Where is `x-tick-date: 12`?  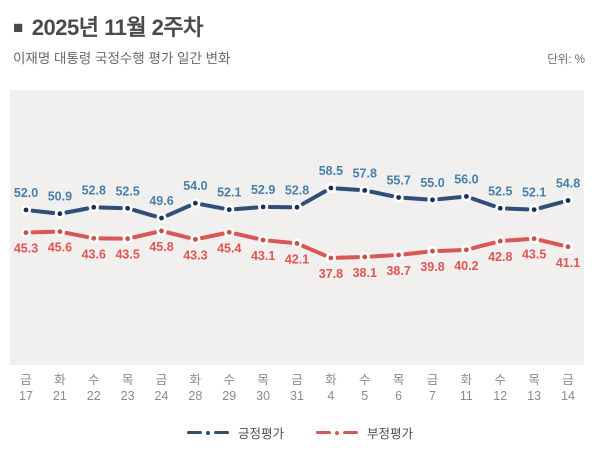
x-tick-date: 12 is located at coordinates (500, 396).